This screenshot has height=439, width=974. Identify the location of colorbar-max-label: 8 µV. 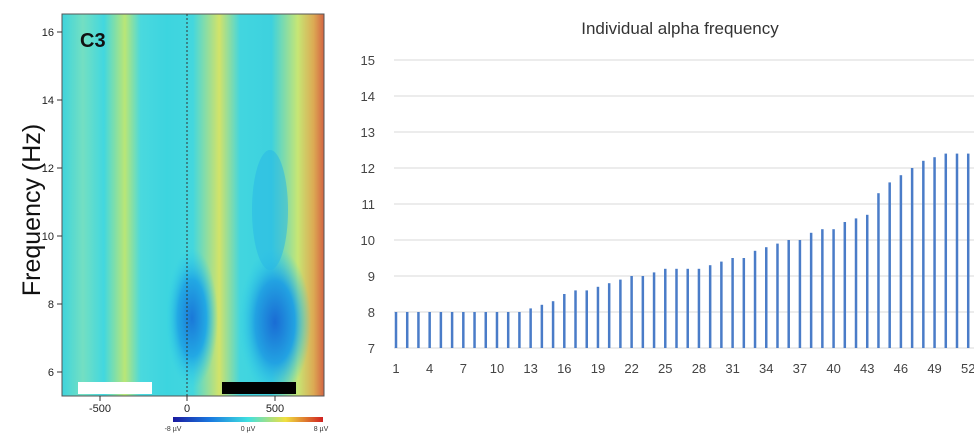
(321, 429).